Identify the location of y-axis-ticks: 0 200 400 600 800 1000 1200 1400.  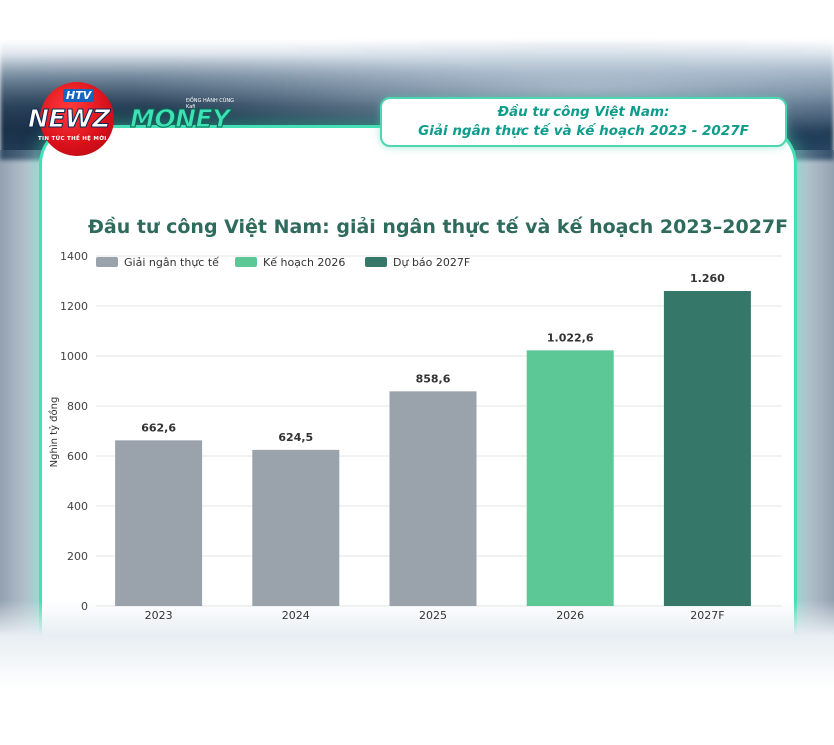
(74, 431).